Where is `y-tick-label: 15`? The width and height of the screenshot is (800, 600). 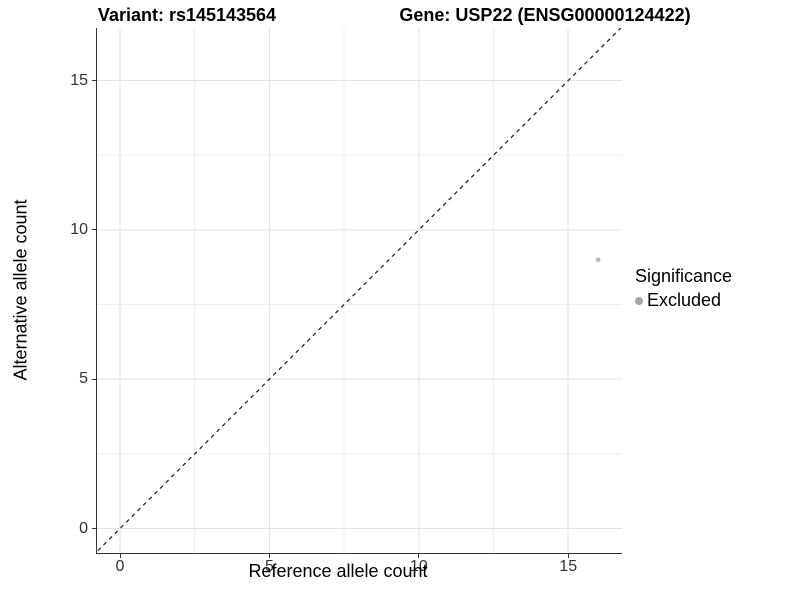 y-tick-label: 15 is located at coordinates (79, 80).